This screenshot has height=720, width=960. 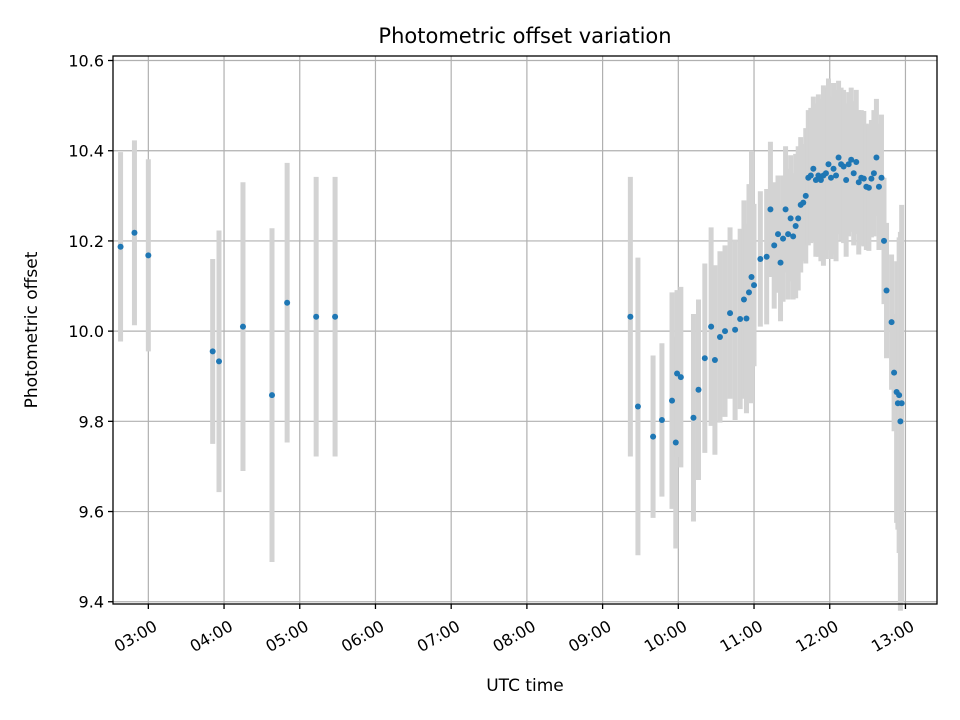 What do you see at coordinates (91, 421) in the screenshot?
I see `y-tick-label: 9.8` at bounding box center [91, 421].